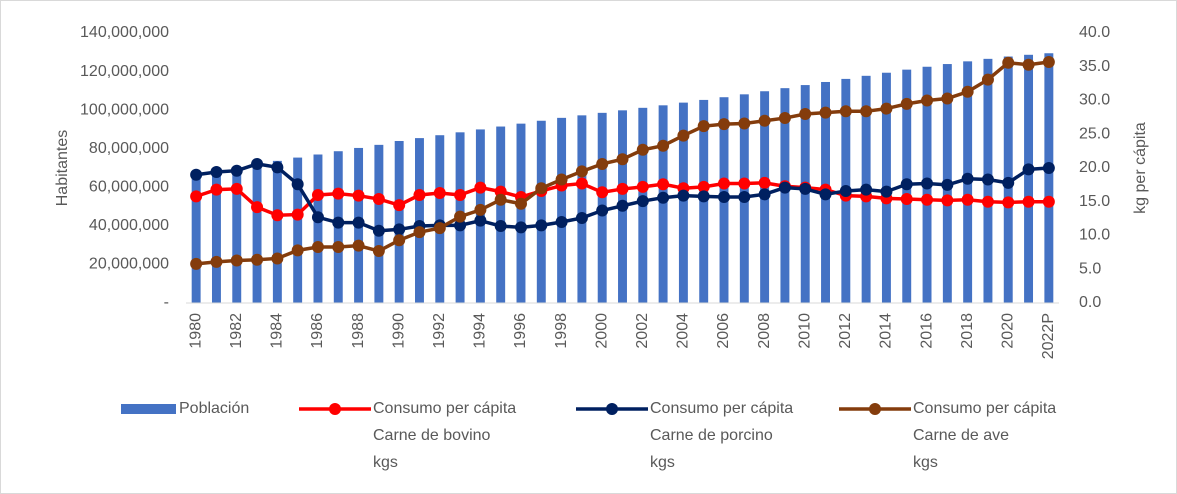 This screenshot has width=1177, height=494. What do you see at coordinates (124, 71) in the screenshot?
I see `y-tick-label: 120,000,000` at bounding box center [124, 71].